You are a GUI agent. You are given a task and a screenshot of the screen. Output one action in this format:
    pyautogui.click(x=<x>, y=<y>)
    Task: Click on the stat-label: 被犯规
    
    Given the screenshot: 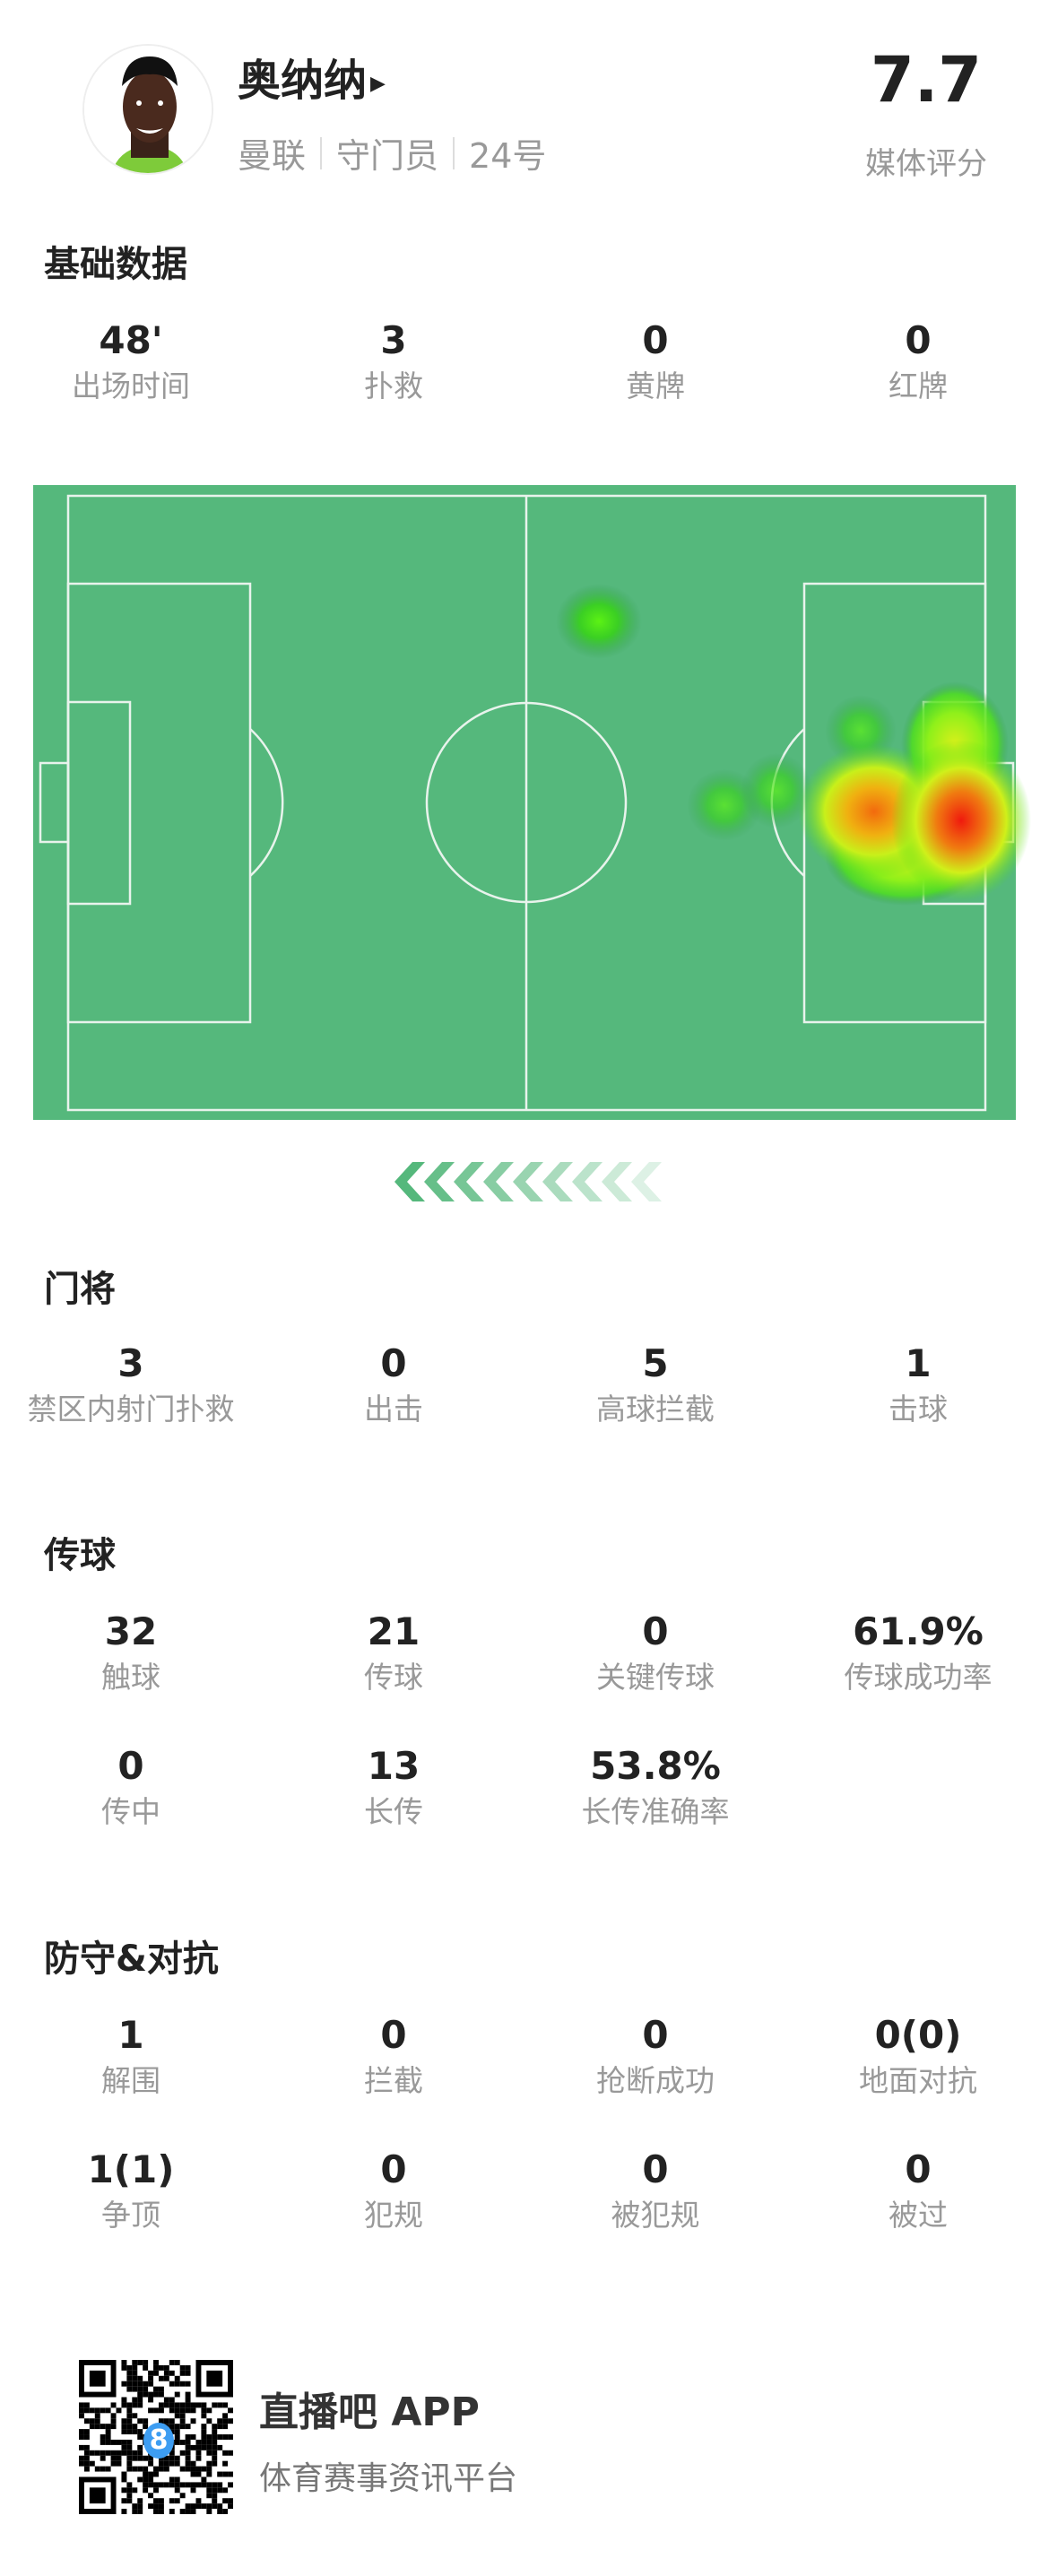 What is the action you would take?
    pyautogui.click(x=656, y=2215)
    